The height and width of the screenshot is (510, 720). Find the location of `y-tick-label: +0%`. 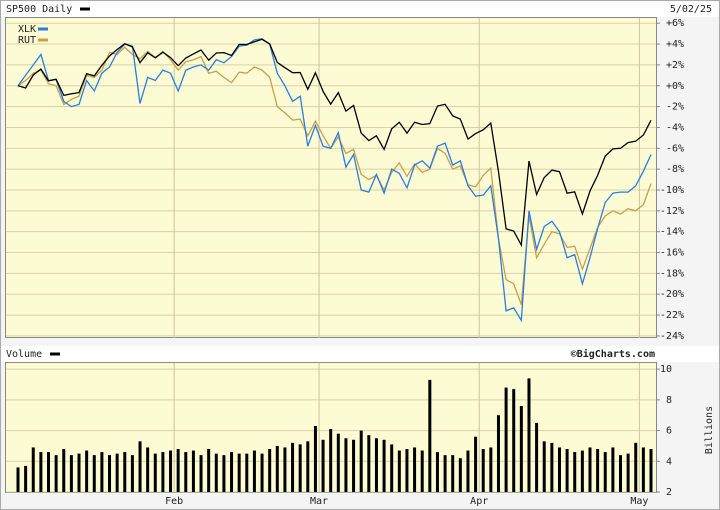

y-tick-label: +0% is located at coordinates (675, 86).